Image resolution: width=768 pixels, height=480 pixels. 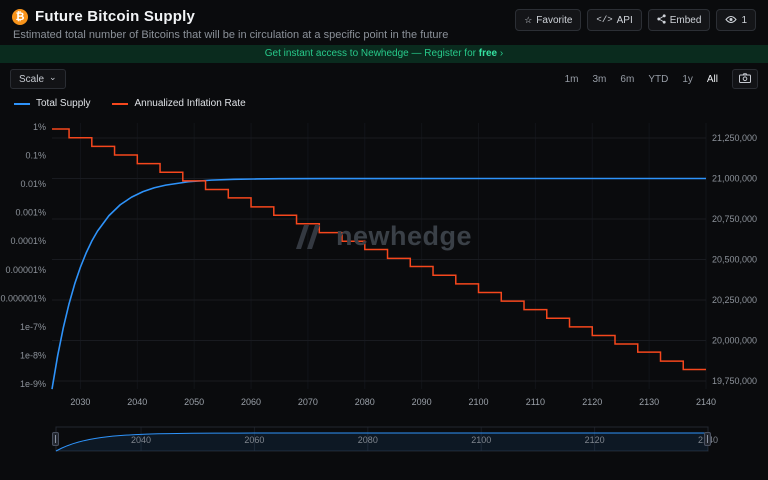 What do you see at coordinates (33, 384) in the screenshot?
I see `axis-label: 1e-9%` at bounding box center [33, 384].